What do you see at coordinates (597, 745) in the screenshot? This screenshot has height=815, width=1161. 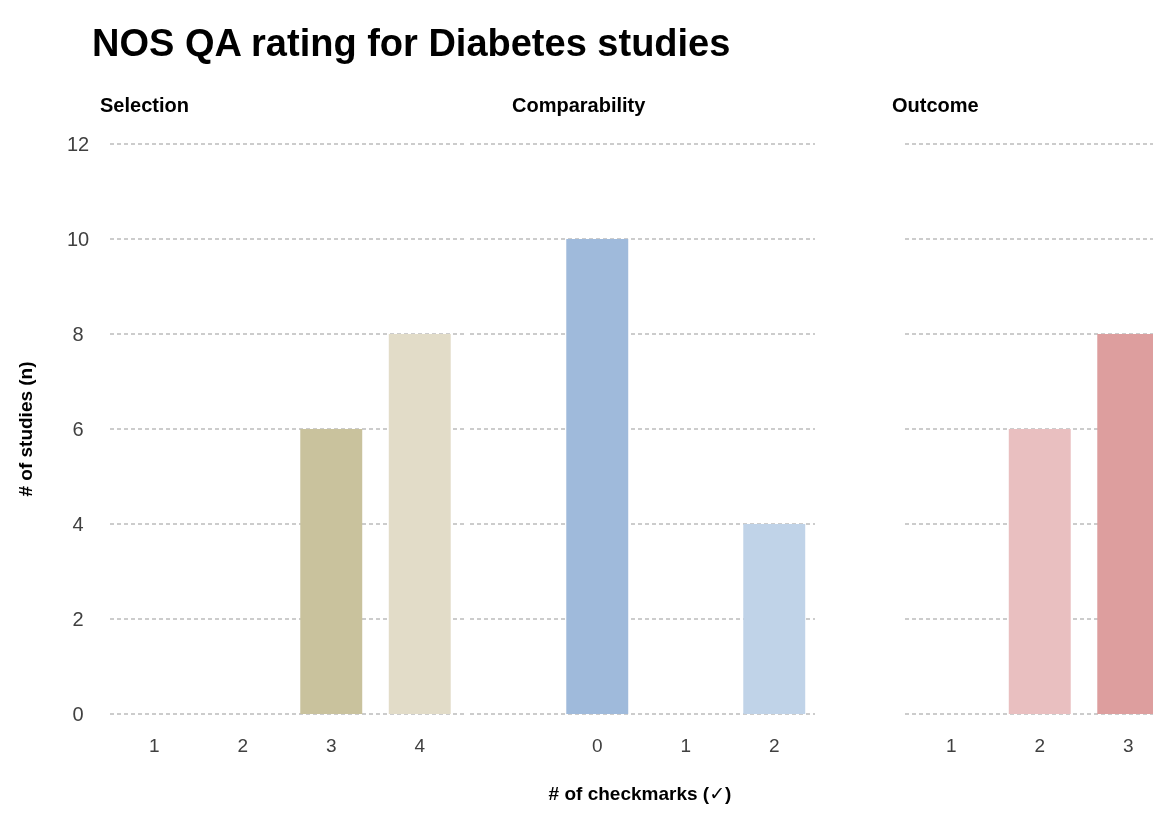 I see `x-tick-label: 0` at bounding box center [597, 745].